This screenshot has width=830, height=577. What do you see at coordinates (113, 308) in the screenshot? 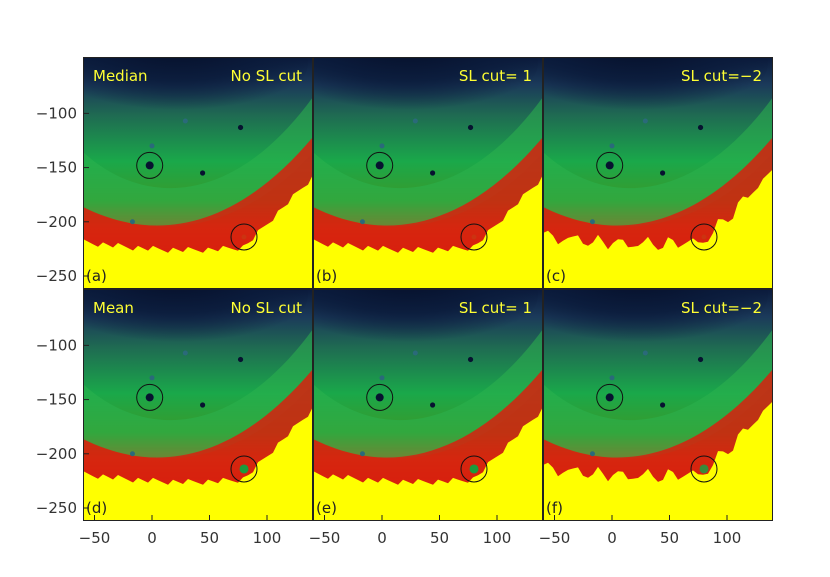
I see `panel-title-left: Mean` at bounding box center [113, 308].